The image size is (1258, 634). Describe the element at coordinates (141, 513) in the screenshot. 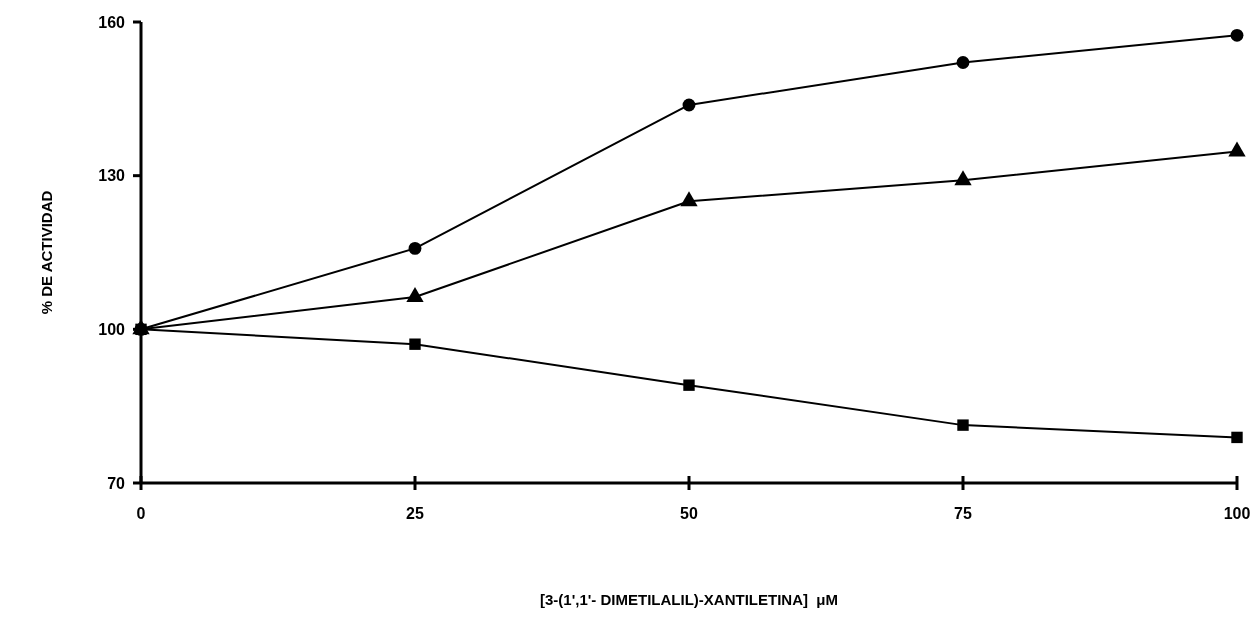

I see `x-tick-label: 0` at that location.